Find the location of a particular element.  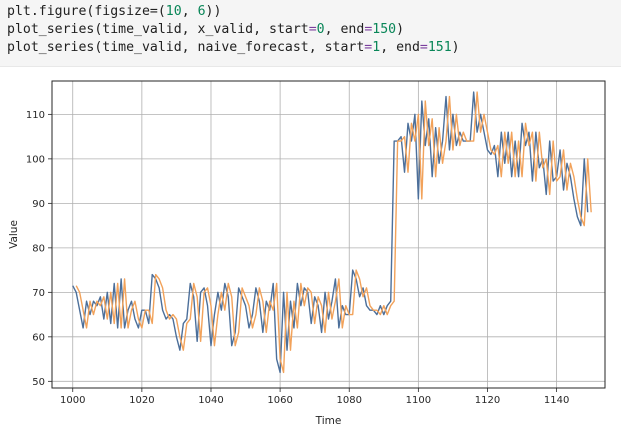

x-tick-label: 1000 is located at coordinates (72, 400).